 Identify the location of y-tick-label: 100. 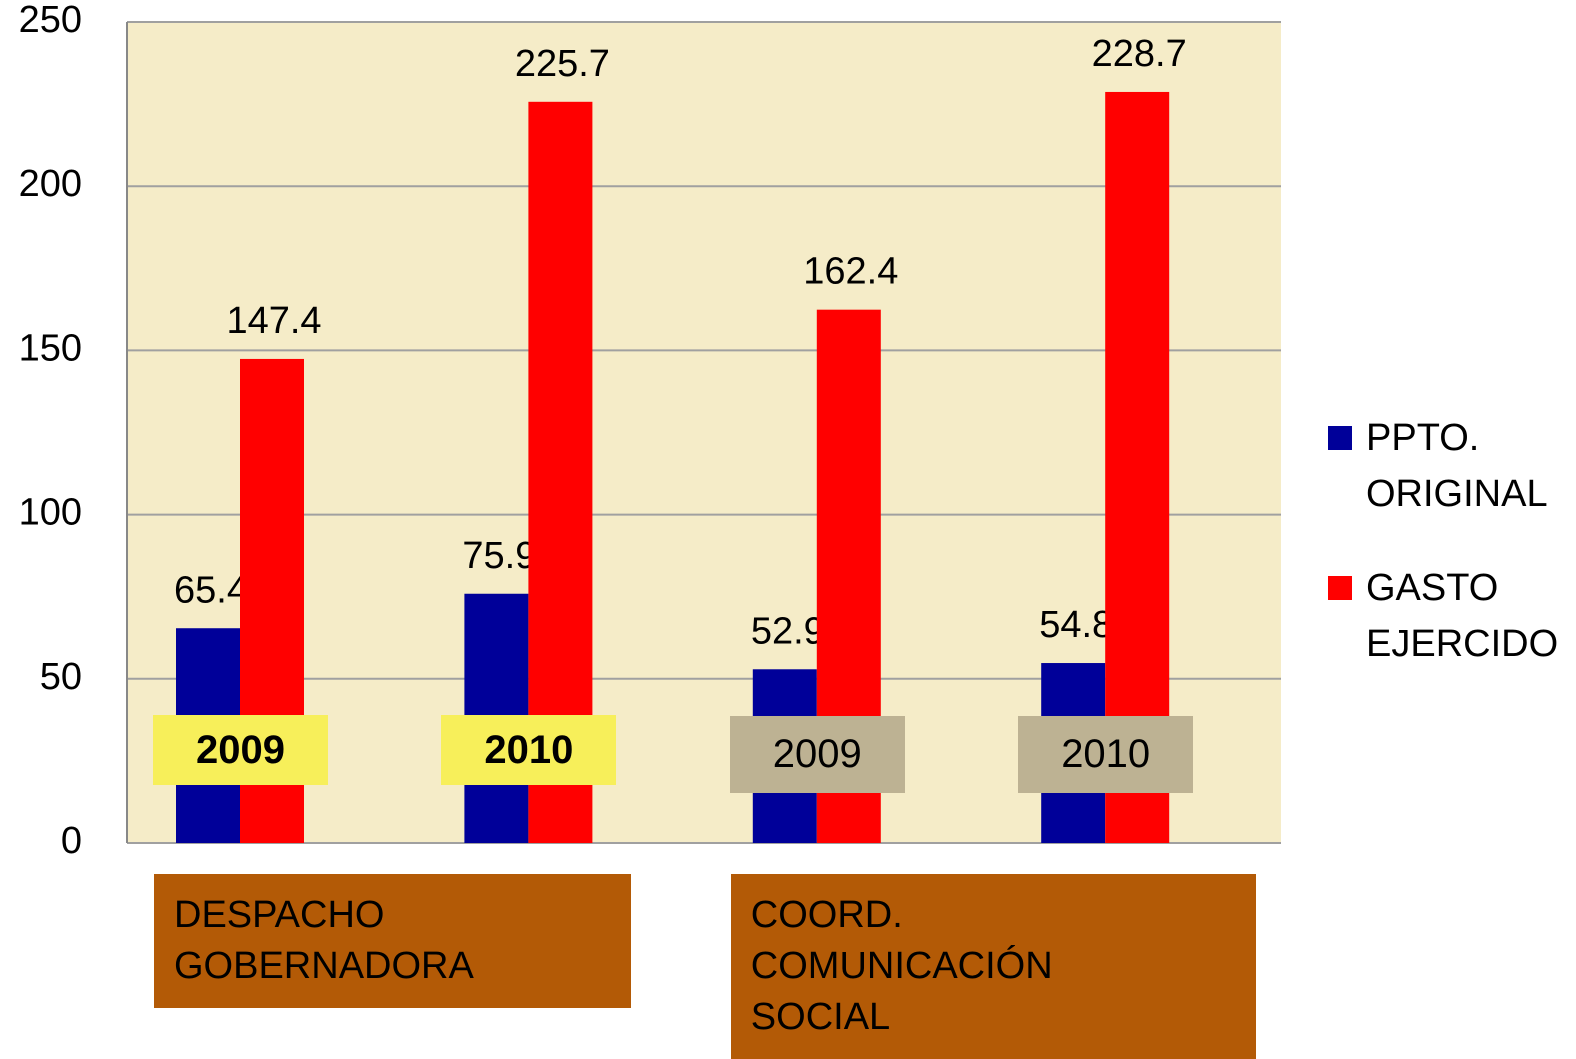
(50, 513).